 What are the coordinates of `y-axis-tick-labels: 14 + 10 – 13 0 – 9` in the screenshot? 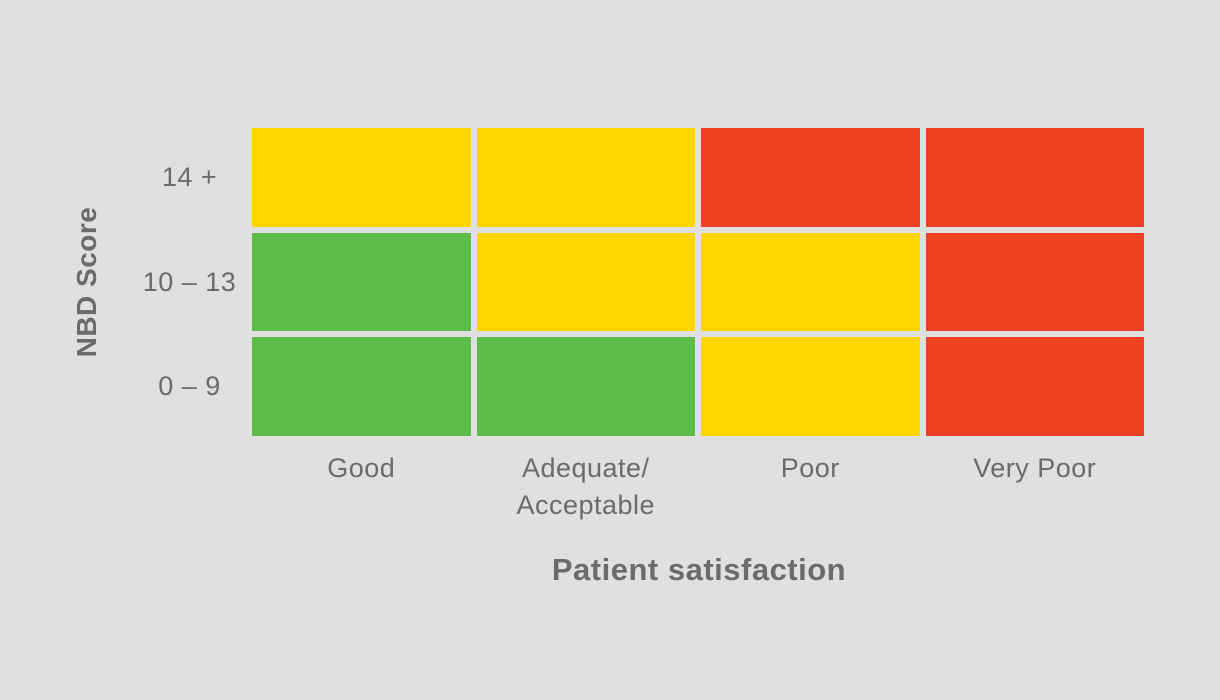 It's located at (189, 282).